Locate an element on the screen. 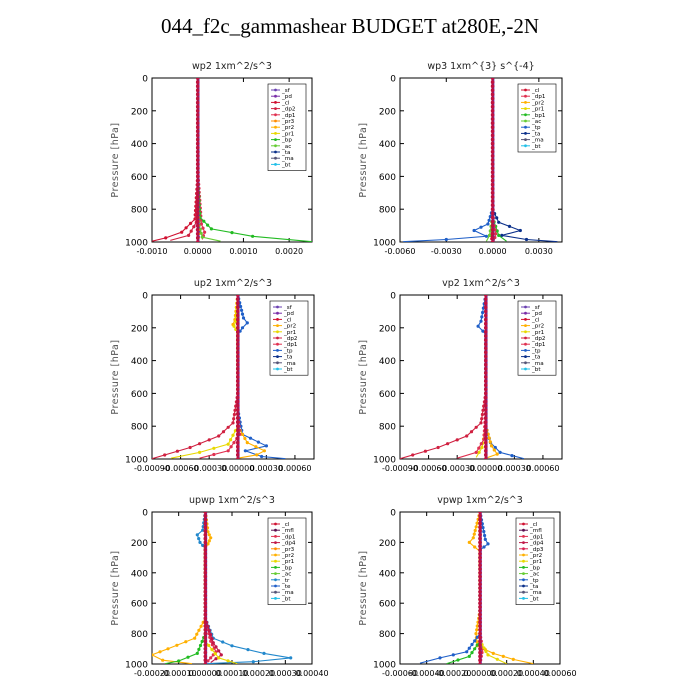 The image size is (700, 700). x-tick-label: -0.0060 is located at coordinates (400, 251).